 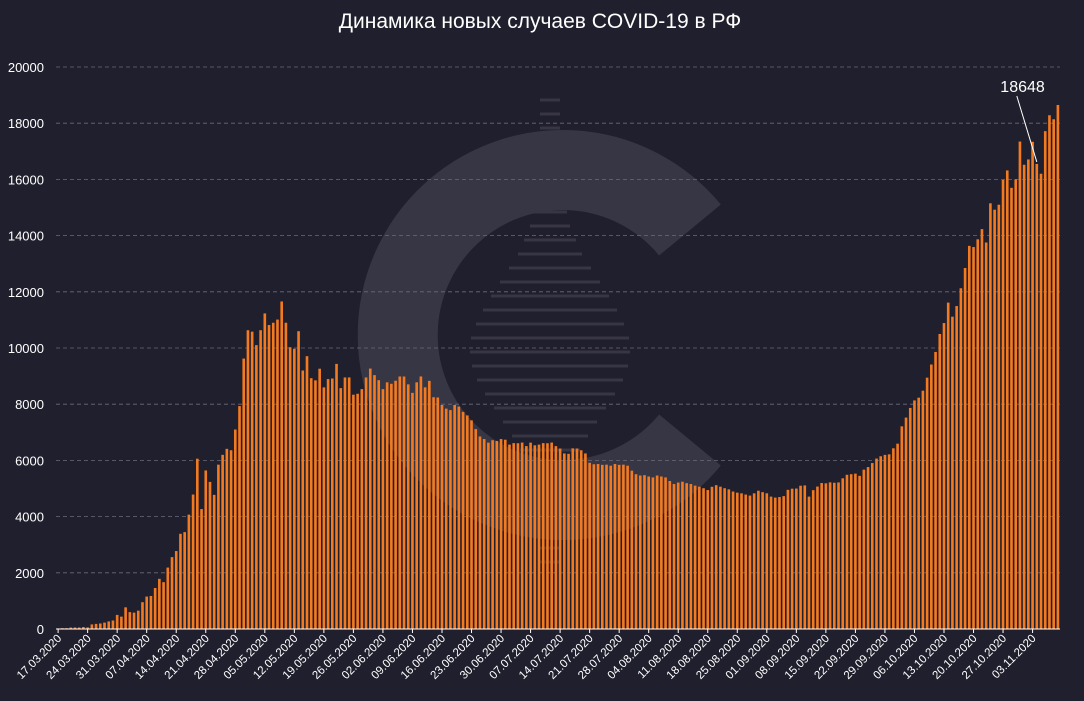 What do you see at coordinates (26, 67) in the screenshot?
I see `y-tick-label: 20000` at bounding box center [26, 67].